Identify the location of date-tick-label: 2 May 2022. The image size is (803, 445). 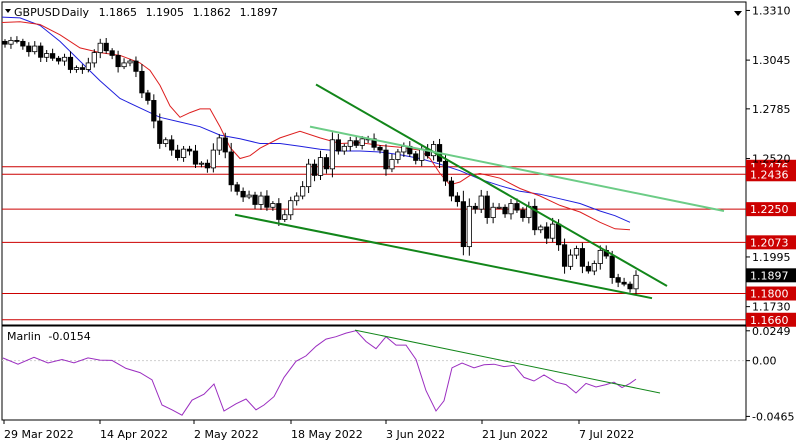
(226, 434).